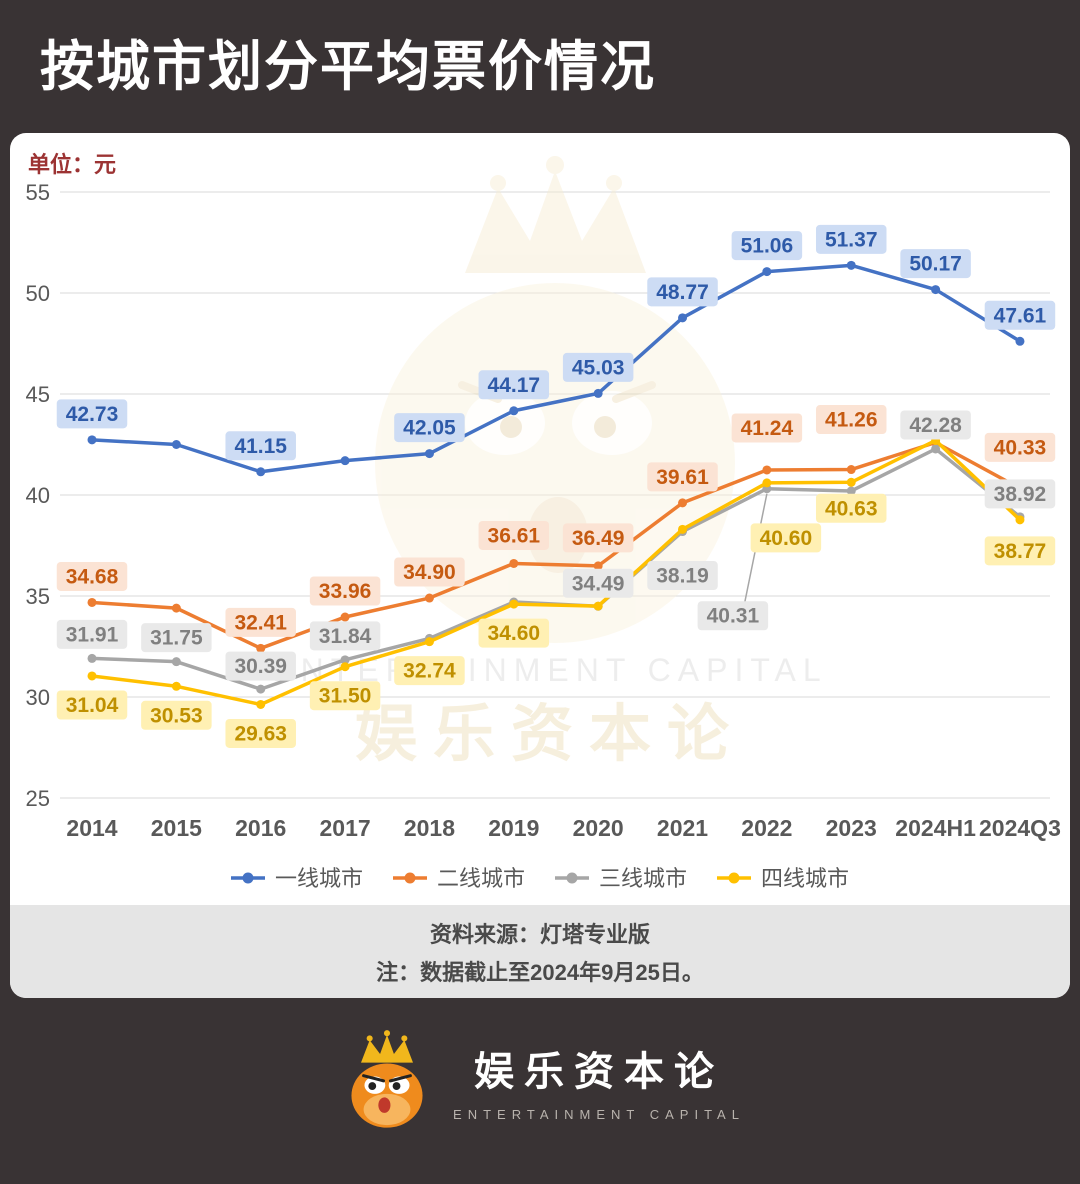 This screenshot has width=1080, height=1184. Describe the element at coordinates (540, 952) in the screenshot. I see `source-band: 资料来源：灯塔专业版 注：数据截止至2024年9月25日。` at that location.